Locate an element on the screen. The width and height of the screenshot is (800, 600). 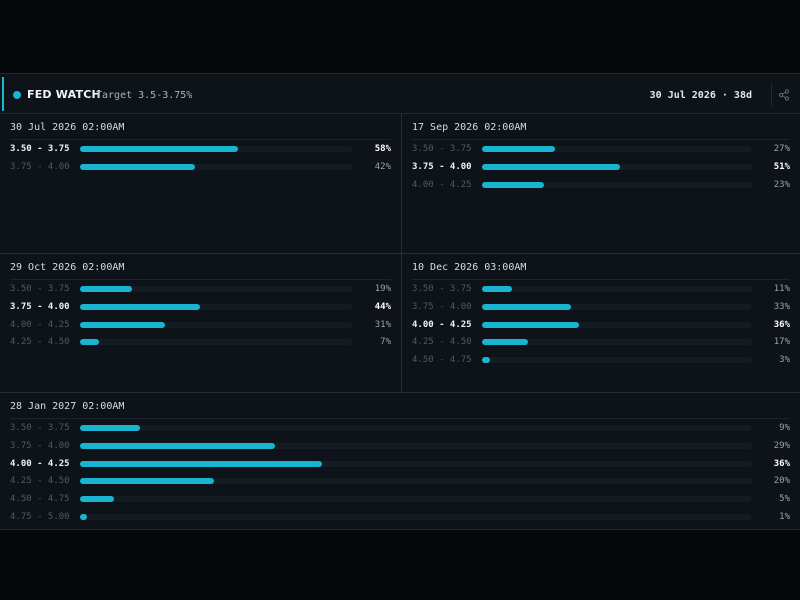
probability-percent: 20% is located at coordinates (781, 481).